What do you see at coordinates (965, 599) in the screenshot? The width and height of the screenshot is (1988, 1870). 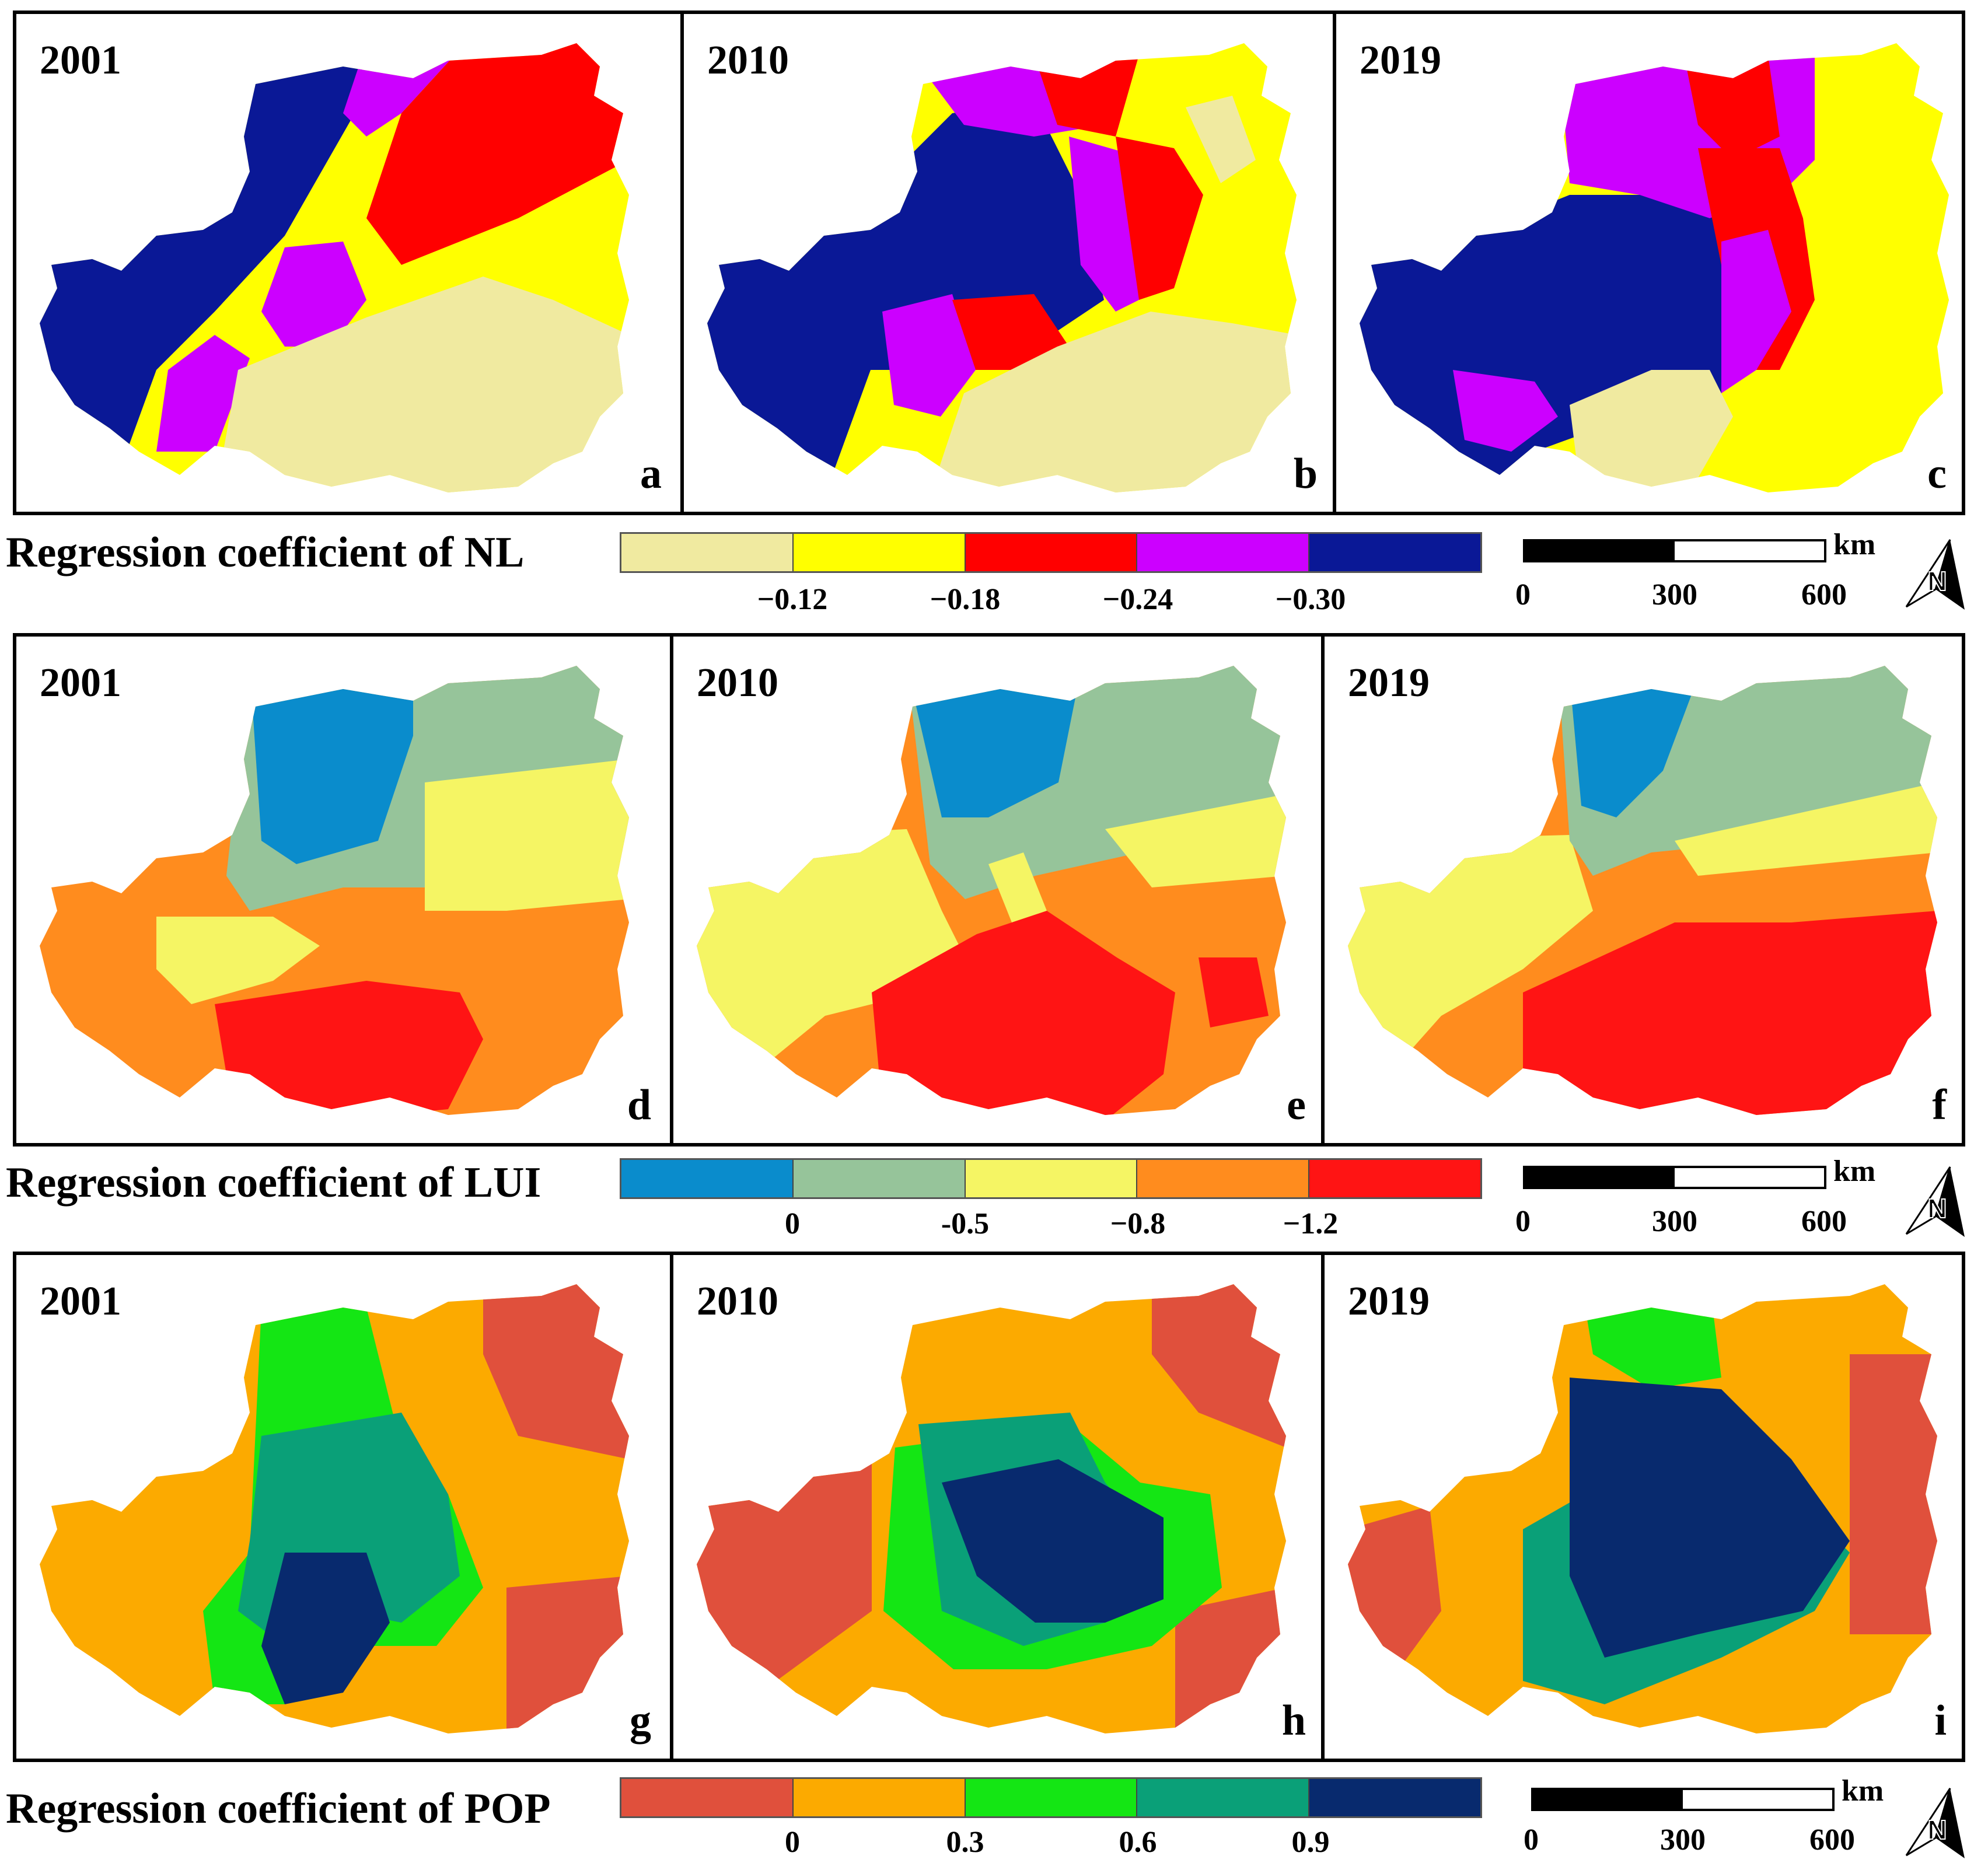 I see `colorbar-tick: −0.18` at bounding box center [965, 599].